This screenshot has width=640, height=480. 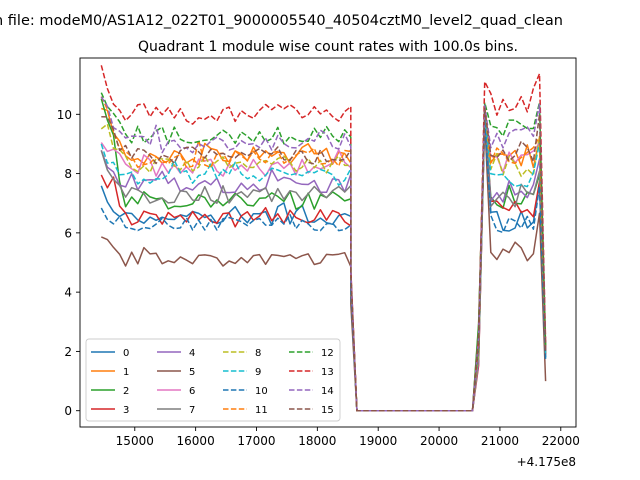 What do you see at coordinates (256, 441) in the screenshot?
I see `x-tick-label: 17000` at bounding box center [256, 441].